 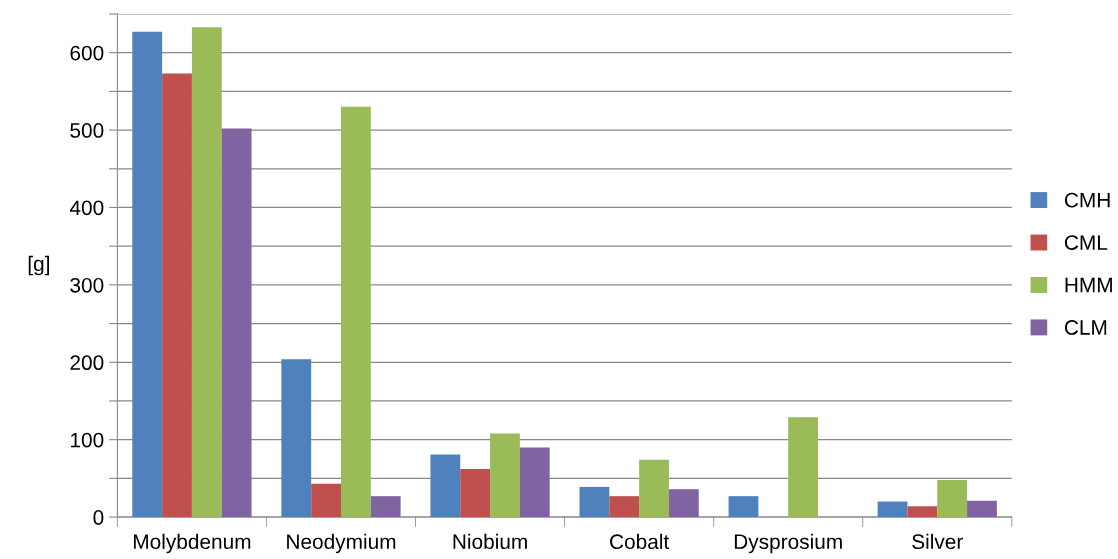 What do you see at coordinates (937, 541) in the screenshot?
I see `x-tick-label: Silver` at bounding box center [937, 541].